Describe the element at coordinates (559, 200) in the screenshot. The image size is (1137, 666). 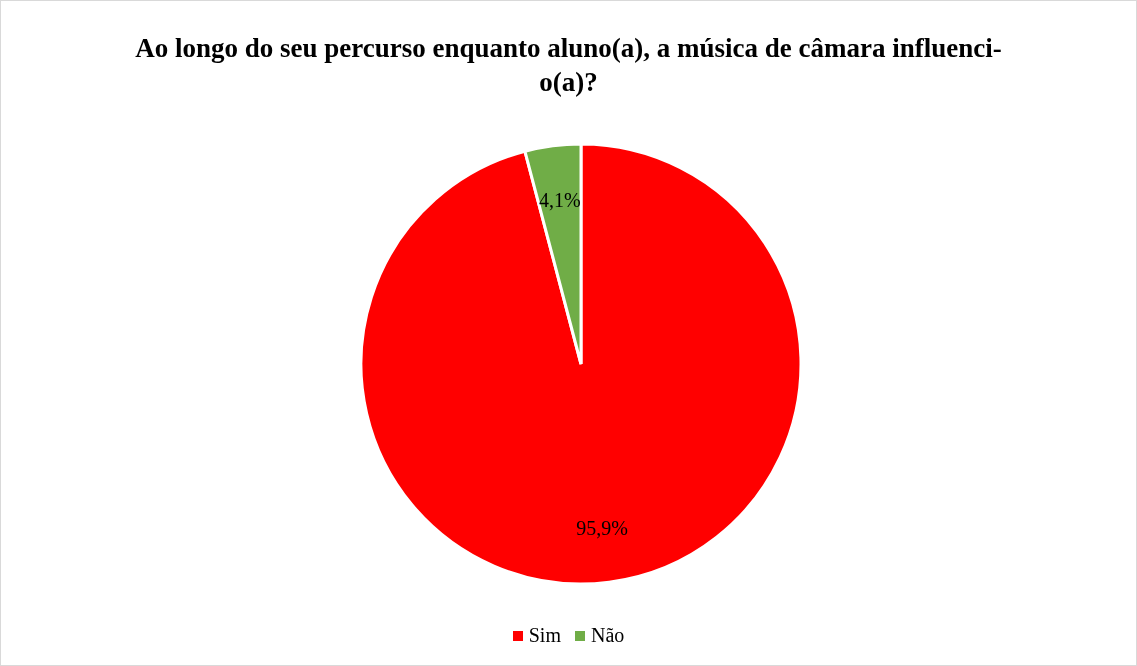
I see `data-label: 4,1%` at that location.